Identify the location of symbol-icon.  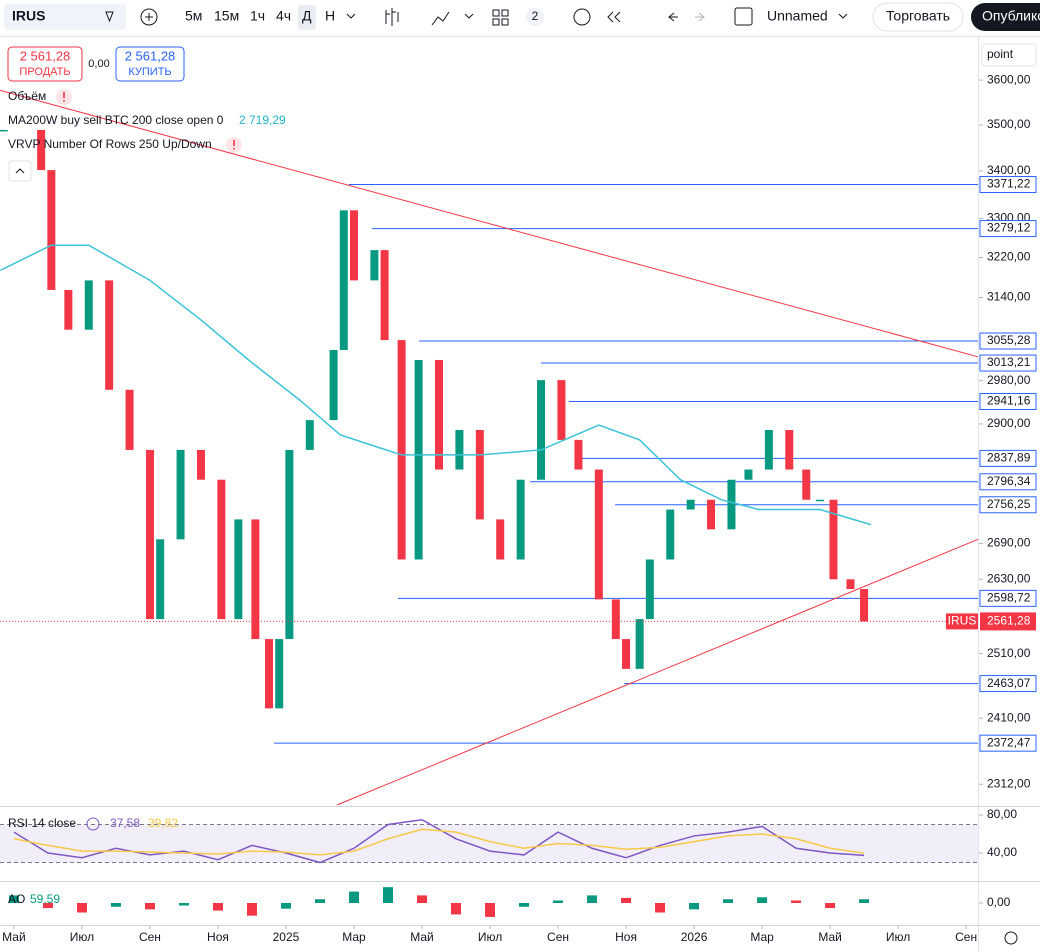
(109, 17).